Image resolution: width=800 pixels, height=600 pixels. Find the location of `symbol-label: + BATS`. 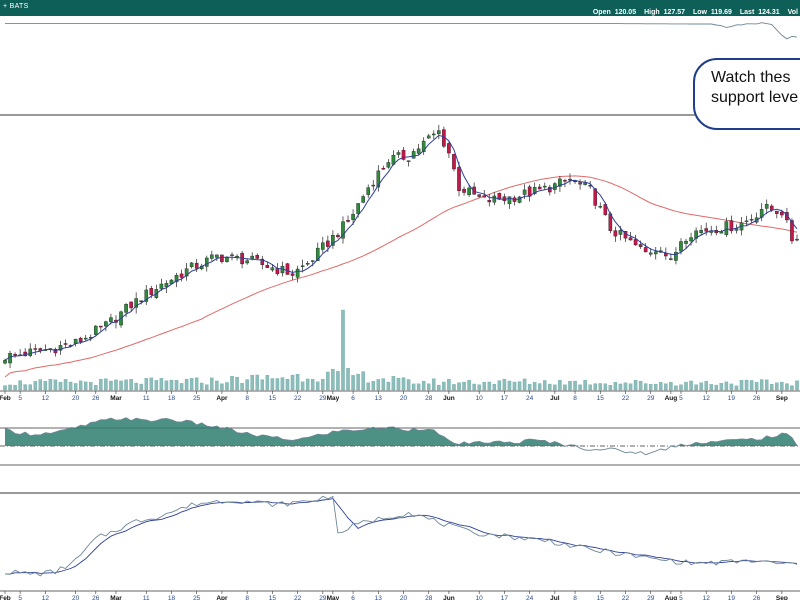

symbol-label: + BATS is located at coordinates (16, 6).